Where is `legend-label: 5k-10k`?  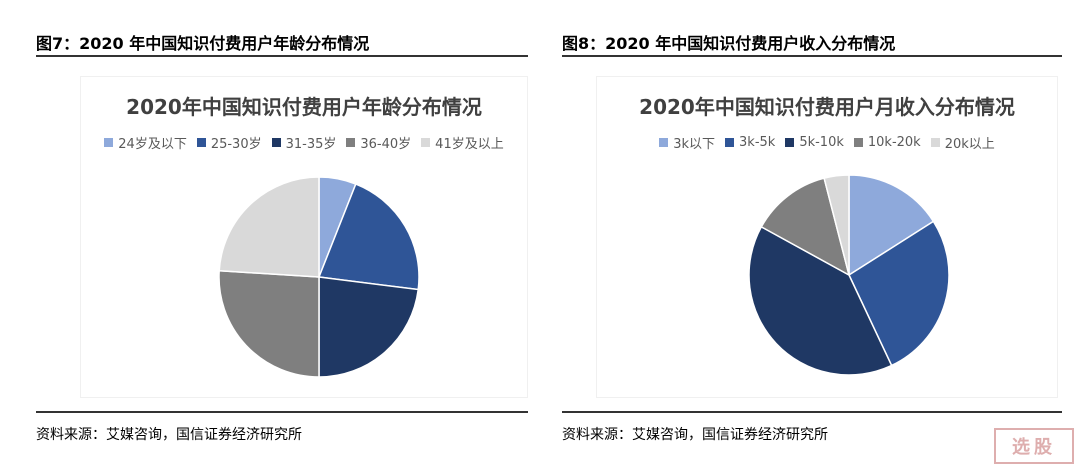
legend-label: 5k-10k is located at coordinates (821, 142).